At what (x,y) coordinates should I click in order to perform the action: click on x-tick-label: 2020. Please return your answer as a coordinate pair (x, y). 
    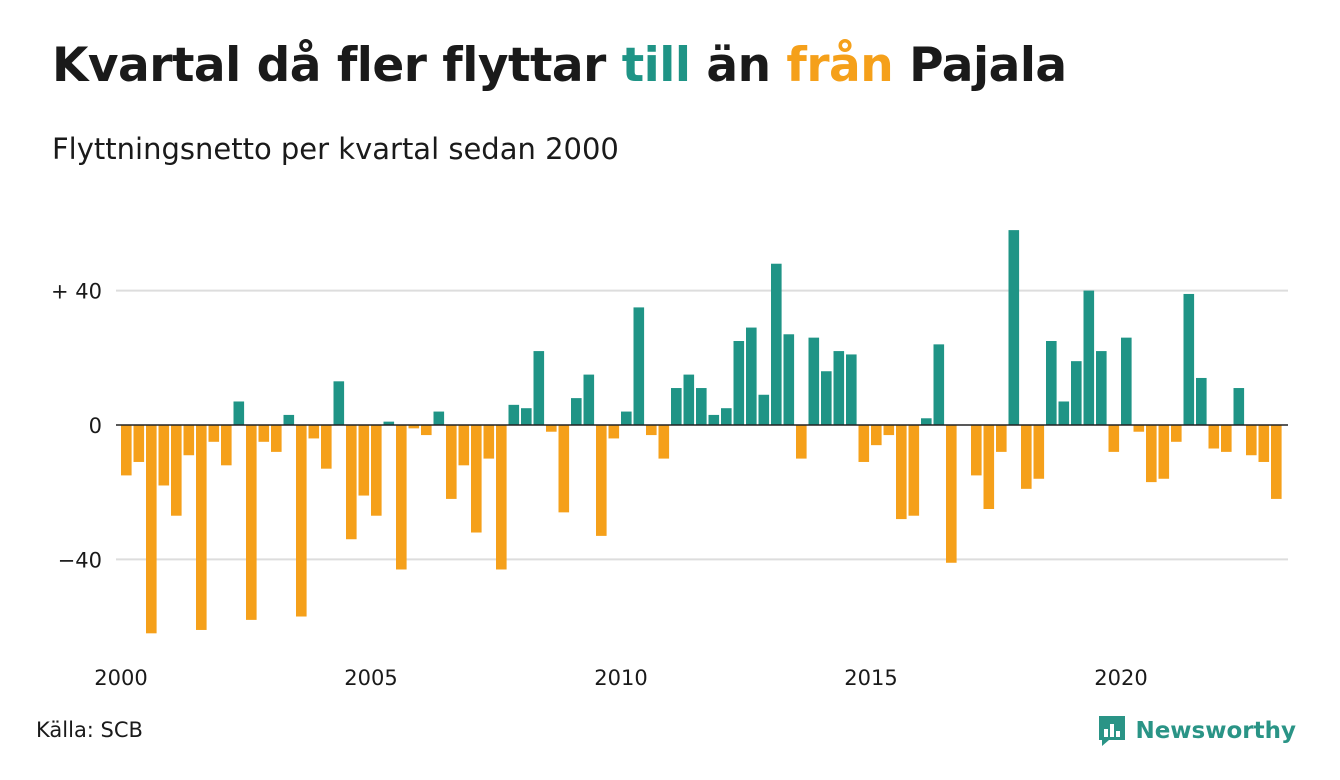
    Looking at the image, I should click on (1120, 678).